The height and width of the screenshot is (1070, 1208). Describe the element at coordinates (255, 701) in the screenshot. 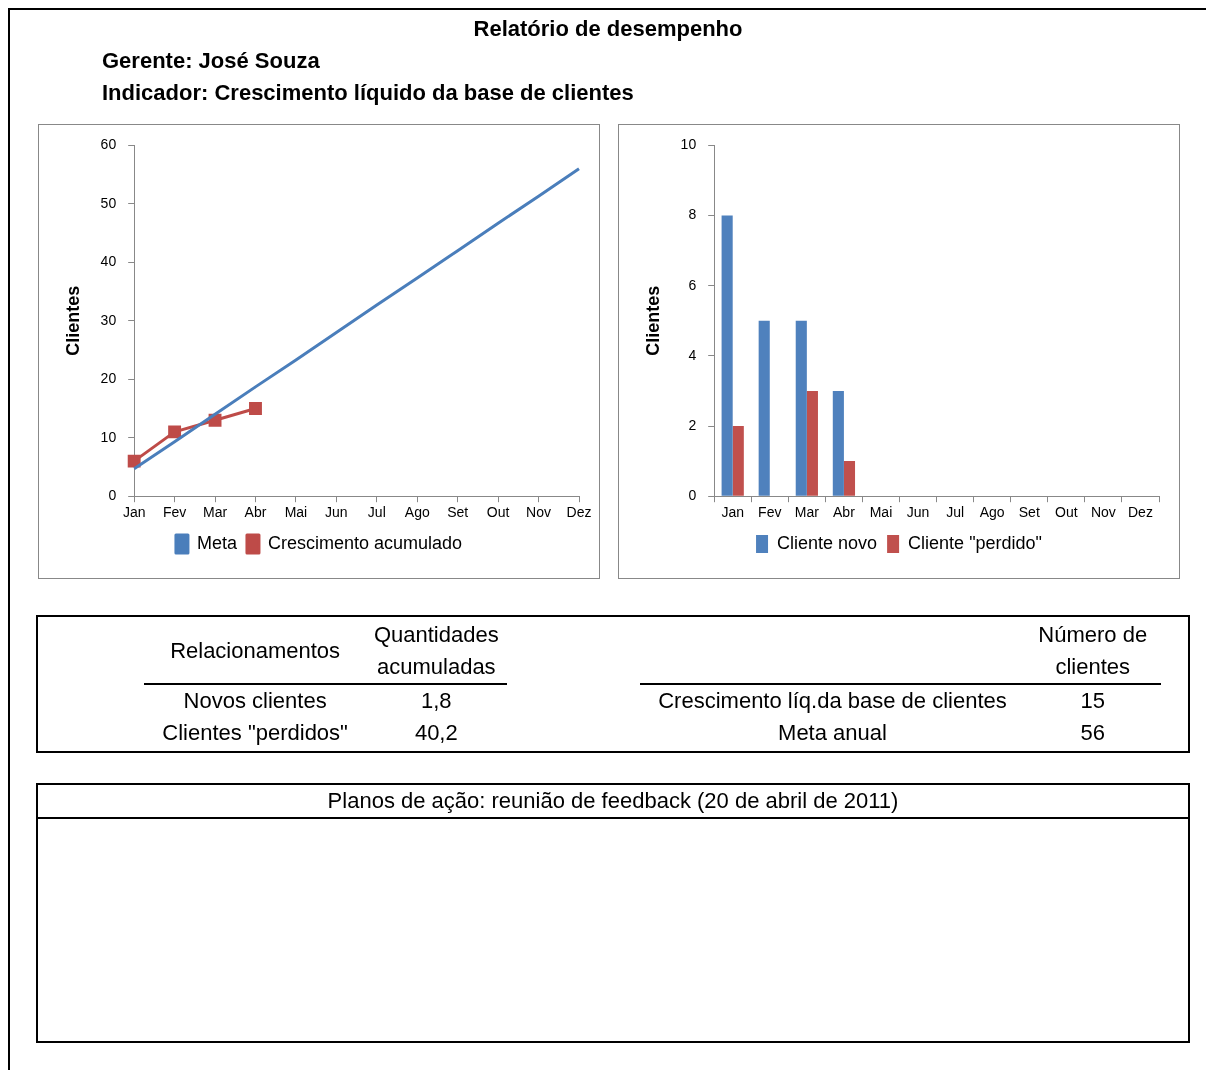

I see `text: Novos clientes` at that location.